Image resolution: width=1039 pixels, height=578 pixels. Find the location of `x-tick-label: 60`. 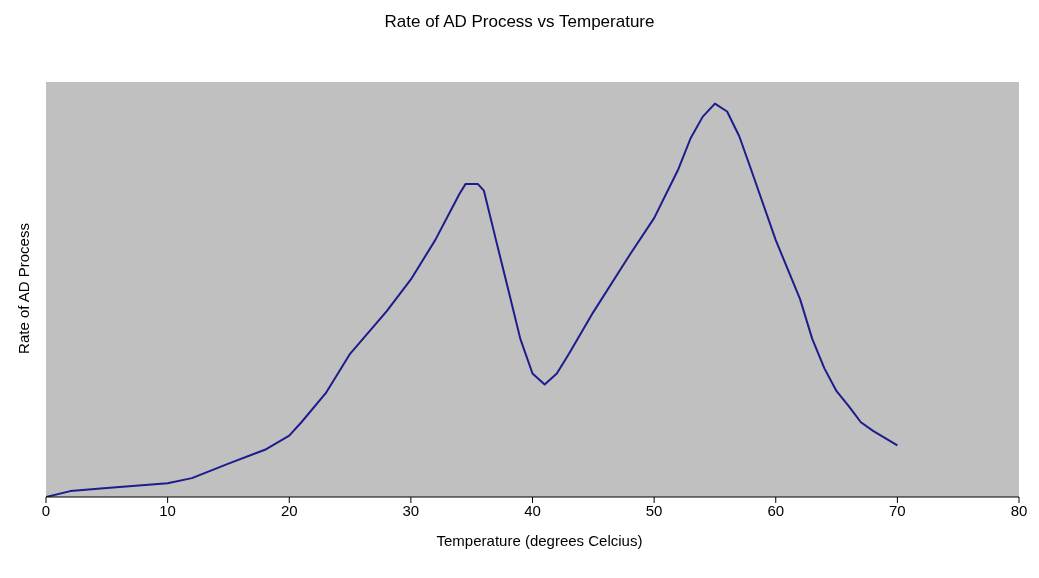

x-tick-label: 60 is located at coordinates (776, 510).